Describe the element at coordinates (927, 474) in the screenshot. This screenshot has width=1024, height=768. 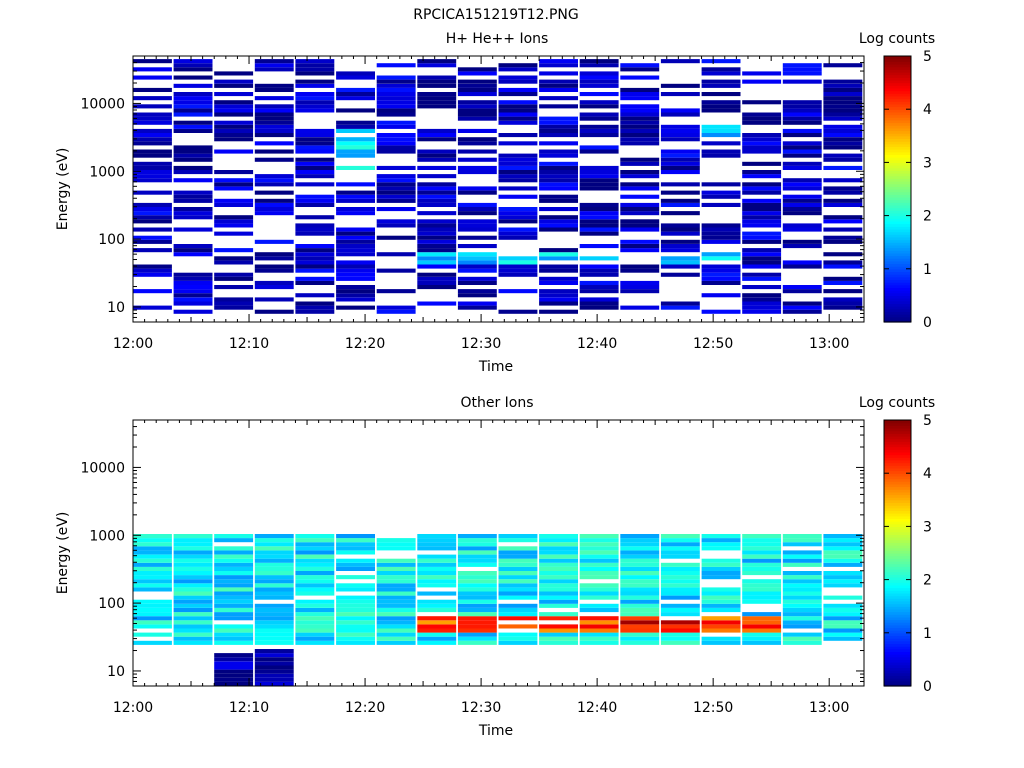
I see `colorbar-tick-label: 4` at that location.